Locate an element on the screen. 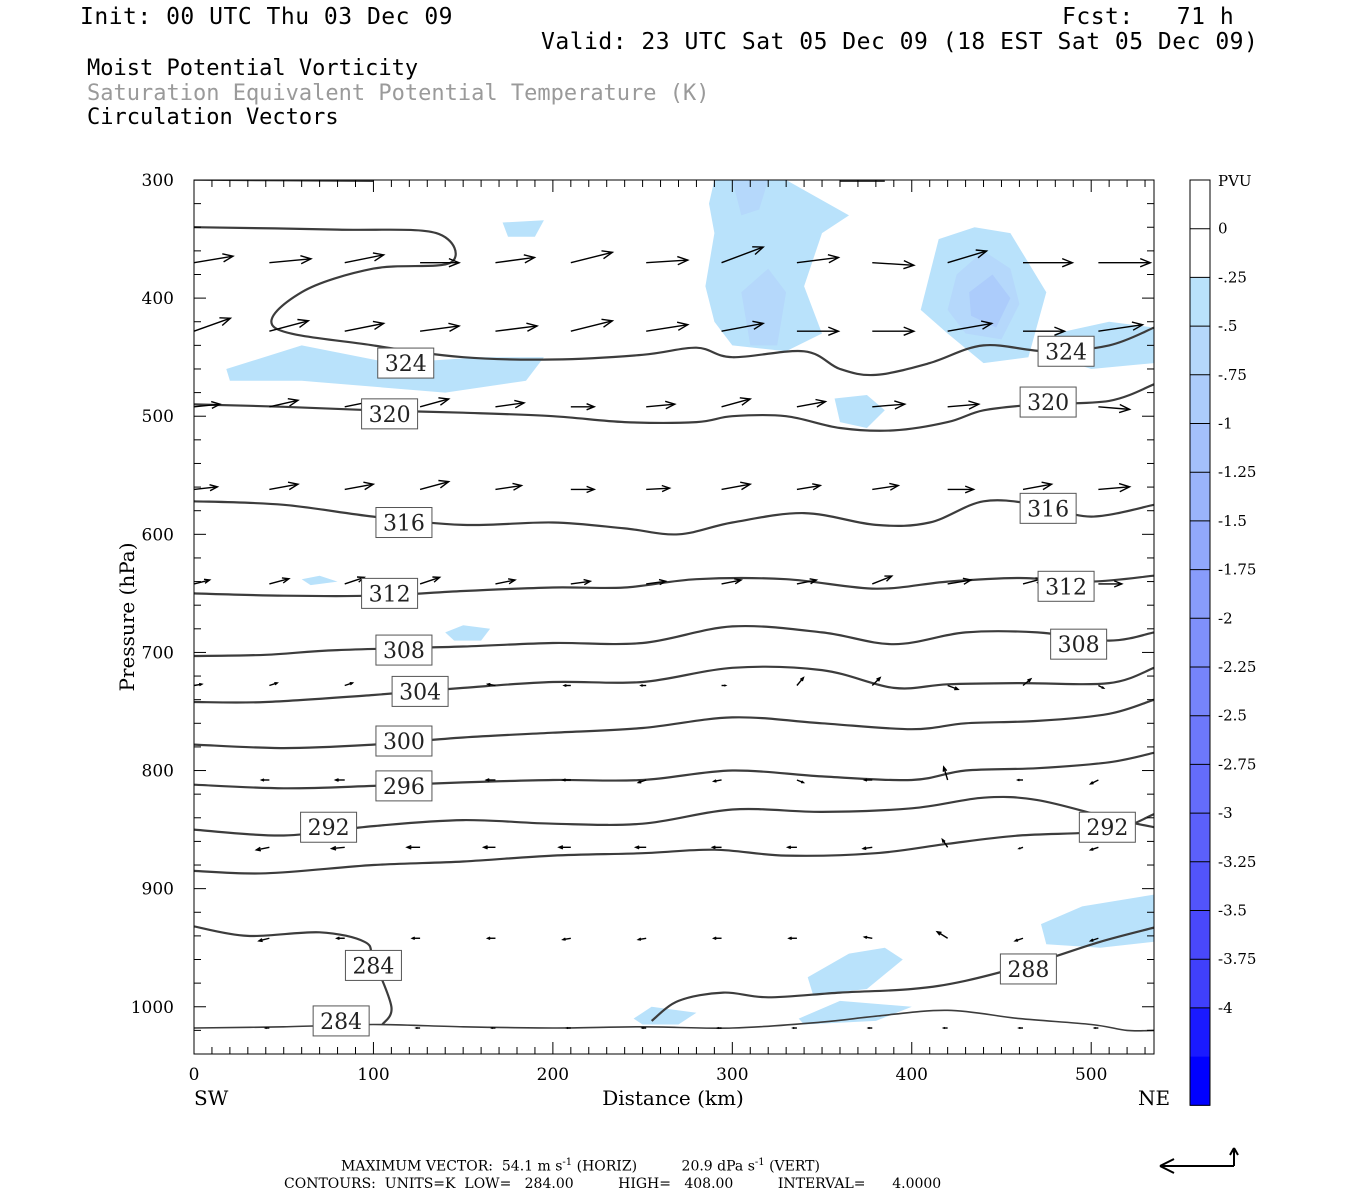  colorbar-frame is located at coordinates (1200, 642).